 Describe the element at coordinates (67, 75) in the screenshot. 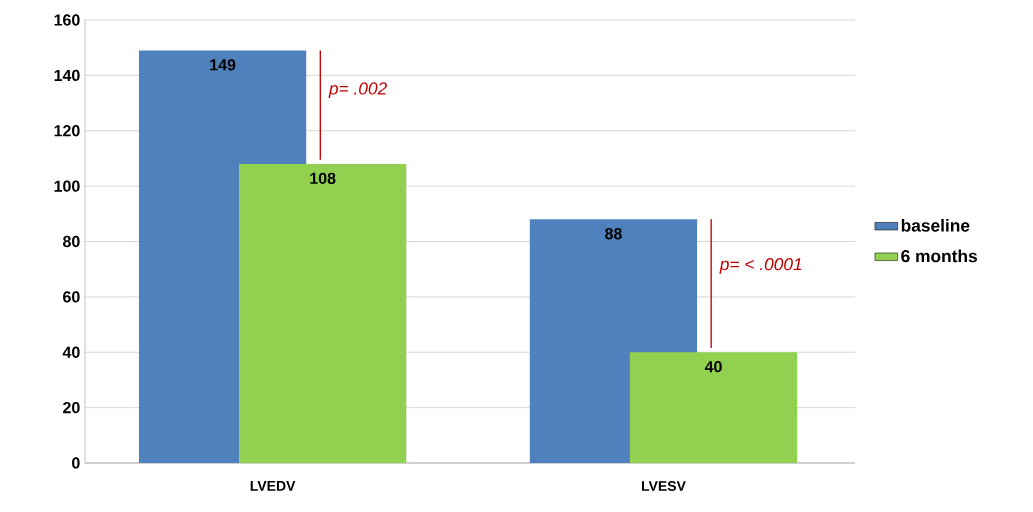

I see `y-tick-label: 140` at that location.